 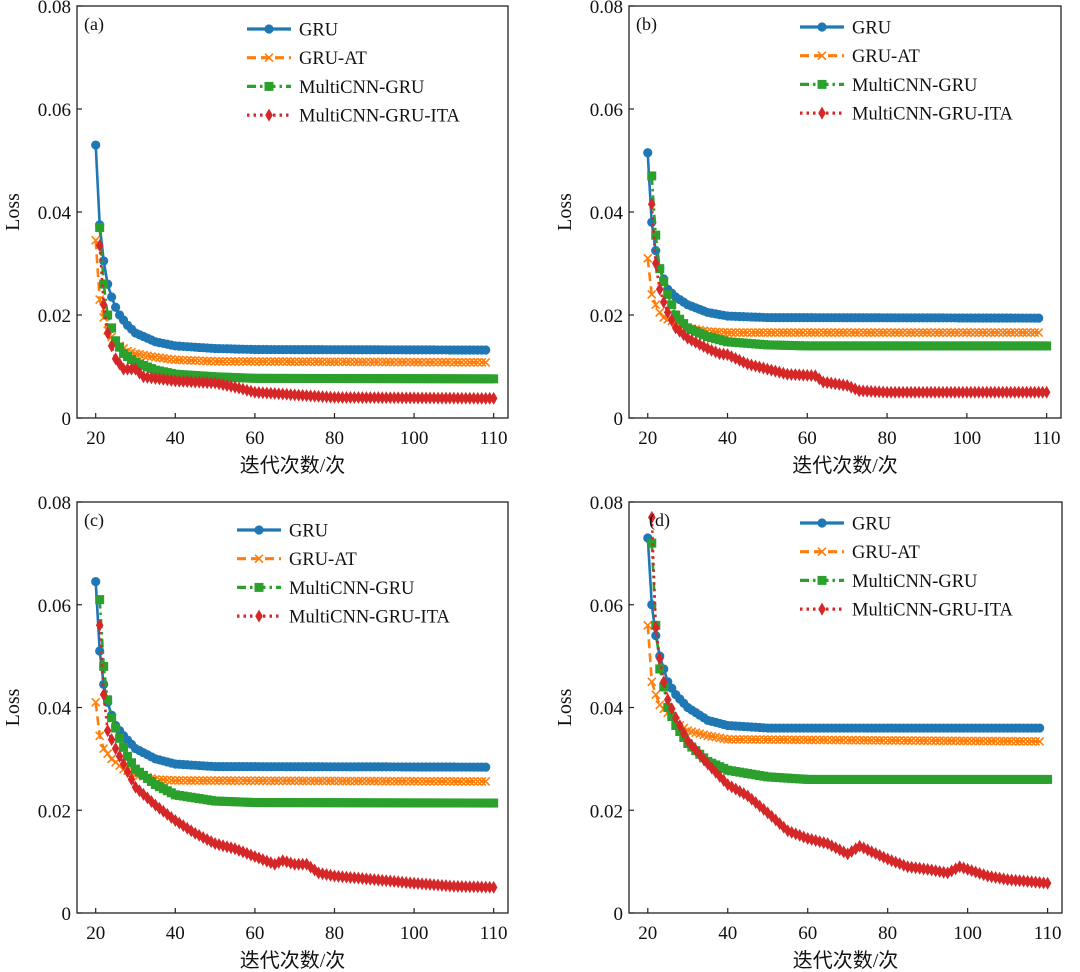 What do you see at coordinates (361, 88) in the screenshot?
I see `legend-label: MultiCNN-GRU` at bounding box center [361, 88].